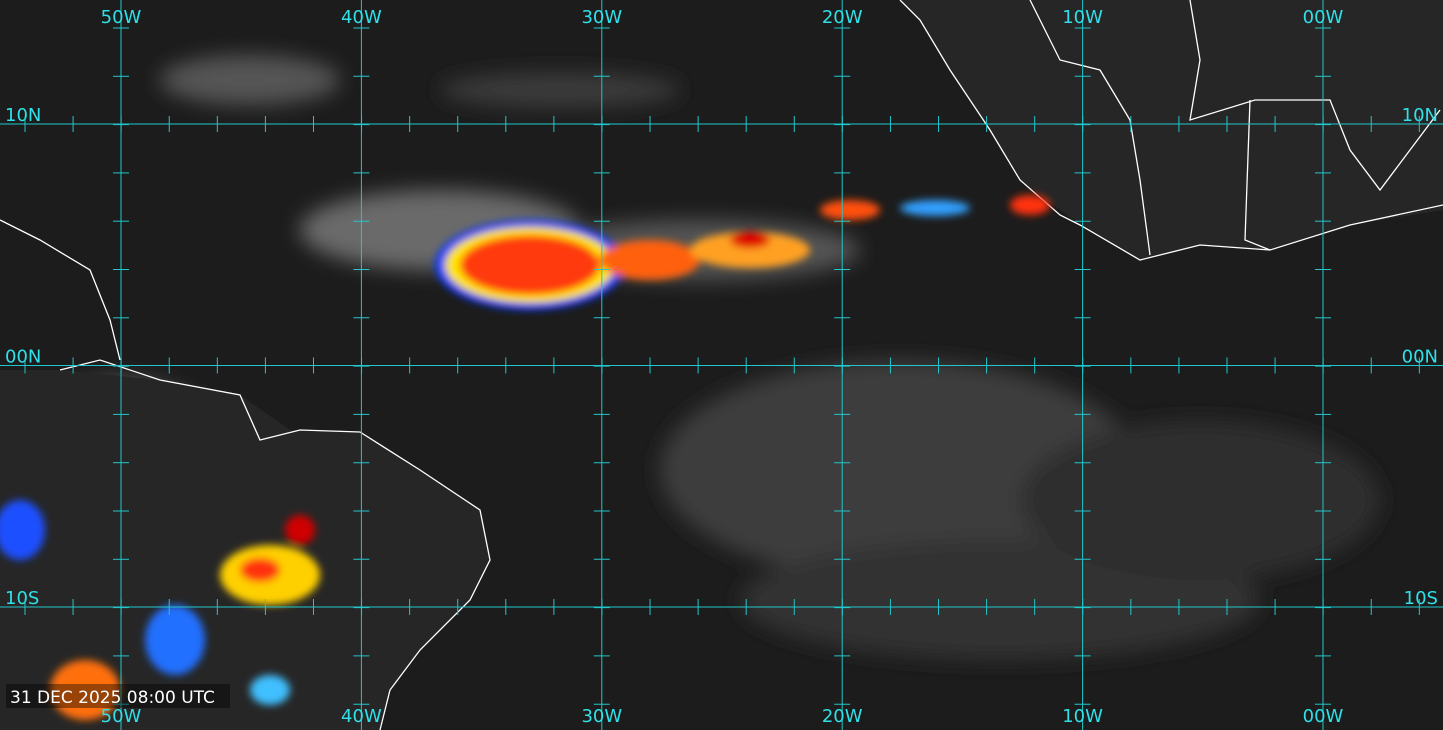 The image size is (1443, 730). I want to click on timestamp: 31 DEC 2025 08:00 UTC, so click(112, 698).